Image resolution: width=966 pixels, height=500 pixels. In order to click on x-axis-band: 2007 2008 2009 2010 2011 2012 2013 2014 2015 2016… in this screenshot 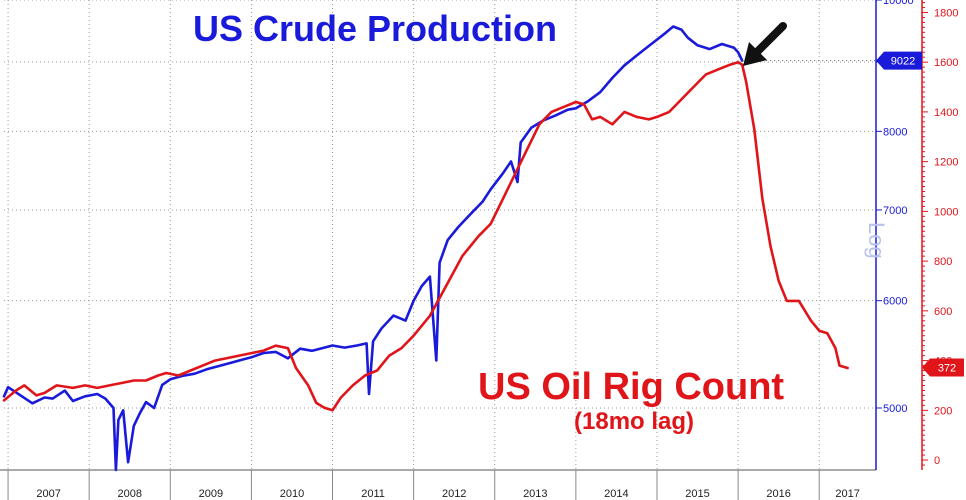, I will do `click(438, 484)`.